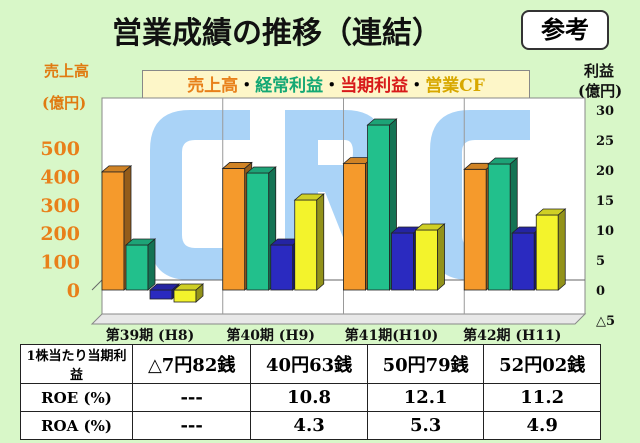  I want to click on table-cell: 50円79銭, so click(425, 364).